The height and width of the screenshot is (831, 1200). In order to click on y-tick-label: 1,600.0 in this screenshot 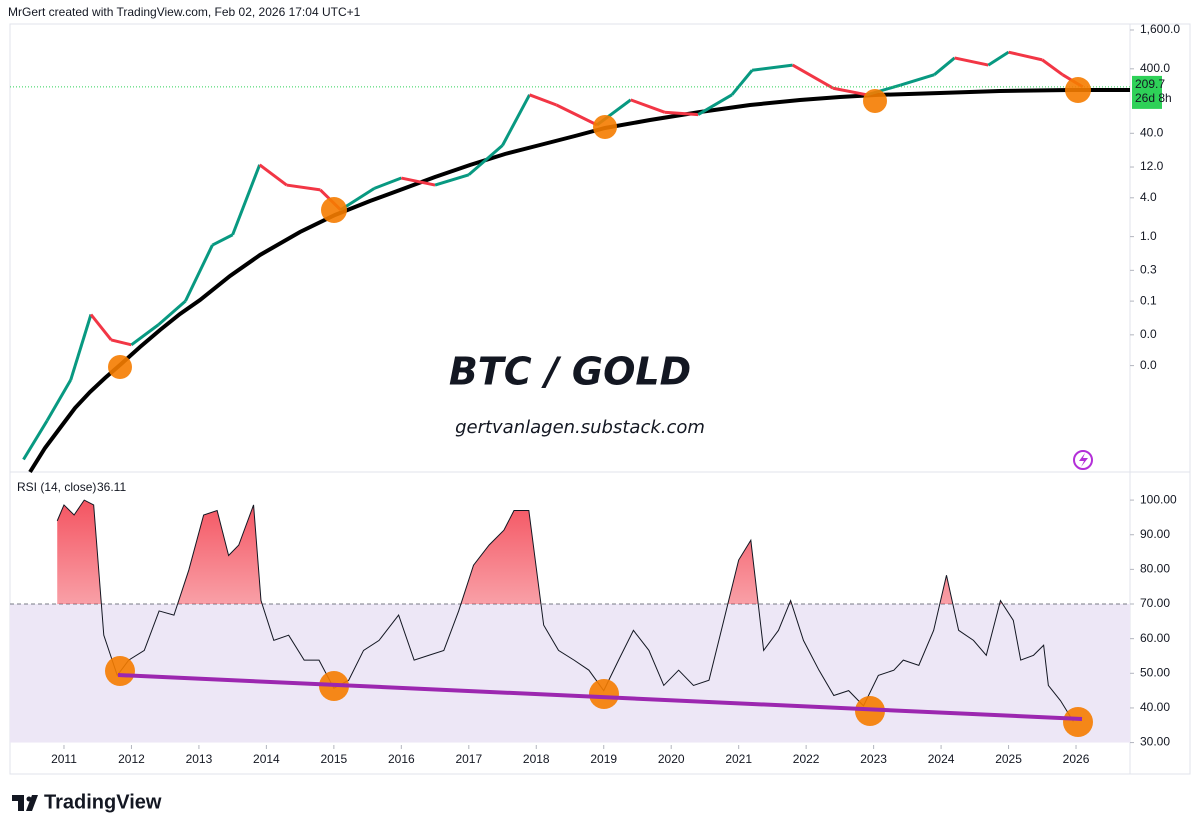, I will do `click(1160, 29)`.